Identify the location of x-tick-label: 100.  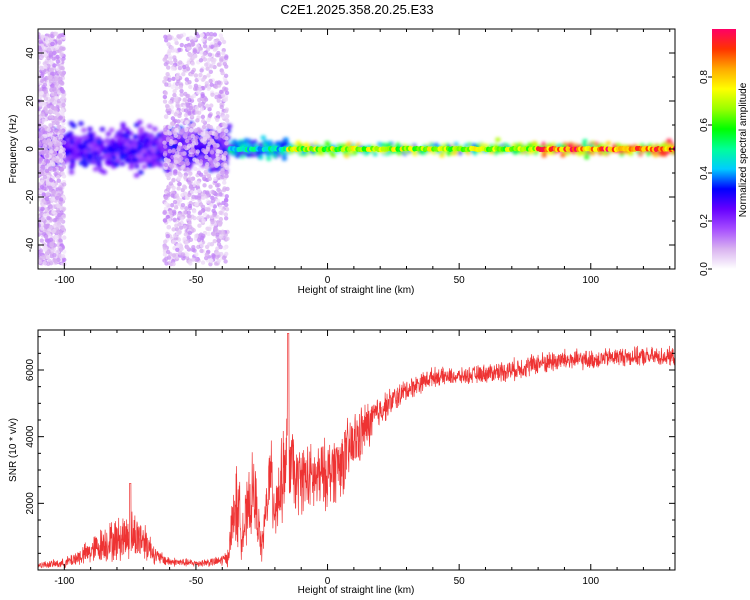
(590, 581).